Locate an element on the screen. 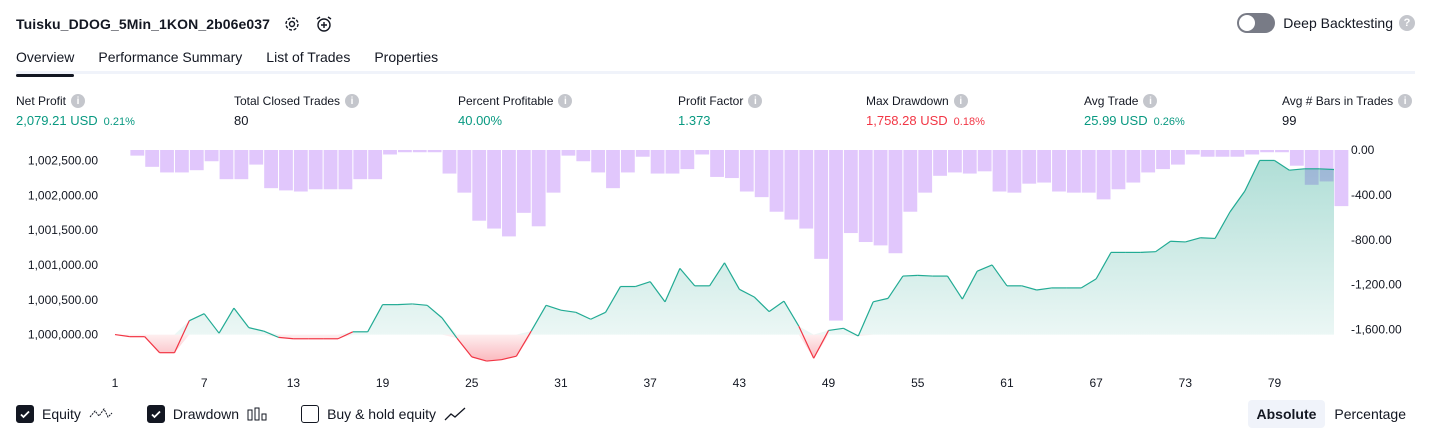  deep-backtesting-toggle is located at coordinates (1256, 23).